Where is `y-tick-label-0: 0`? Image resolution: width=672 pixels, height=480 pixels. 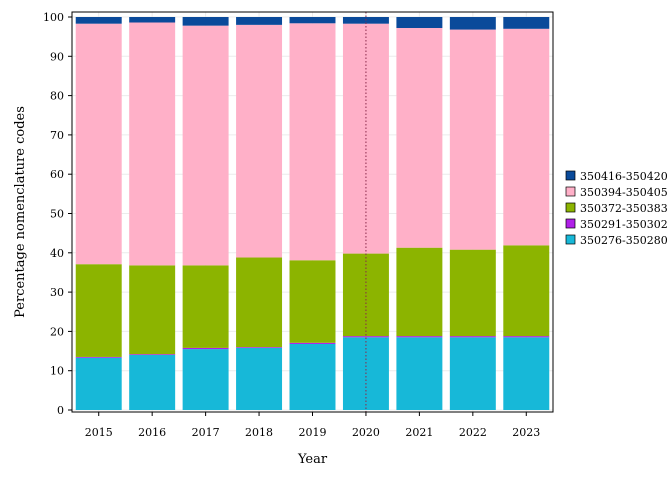
y-tick-label-0: 0 is located at coordinates (60, 410).